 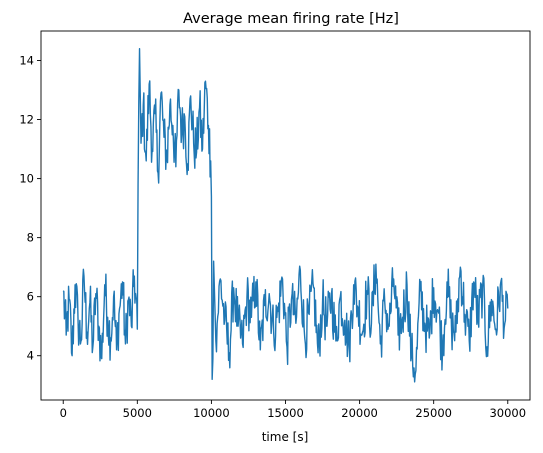 What do you see at coordinates (507, 413) in the screenshot?
I see `x-tick-label: 30000` at bounding box center [507, 413].